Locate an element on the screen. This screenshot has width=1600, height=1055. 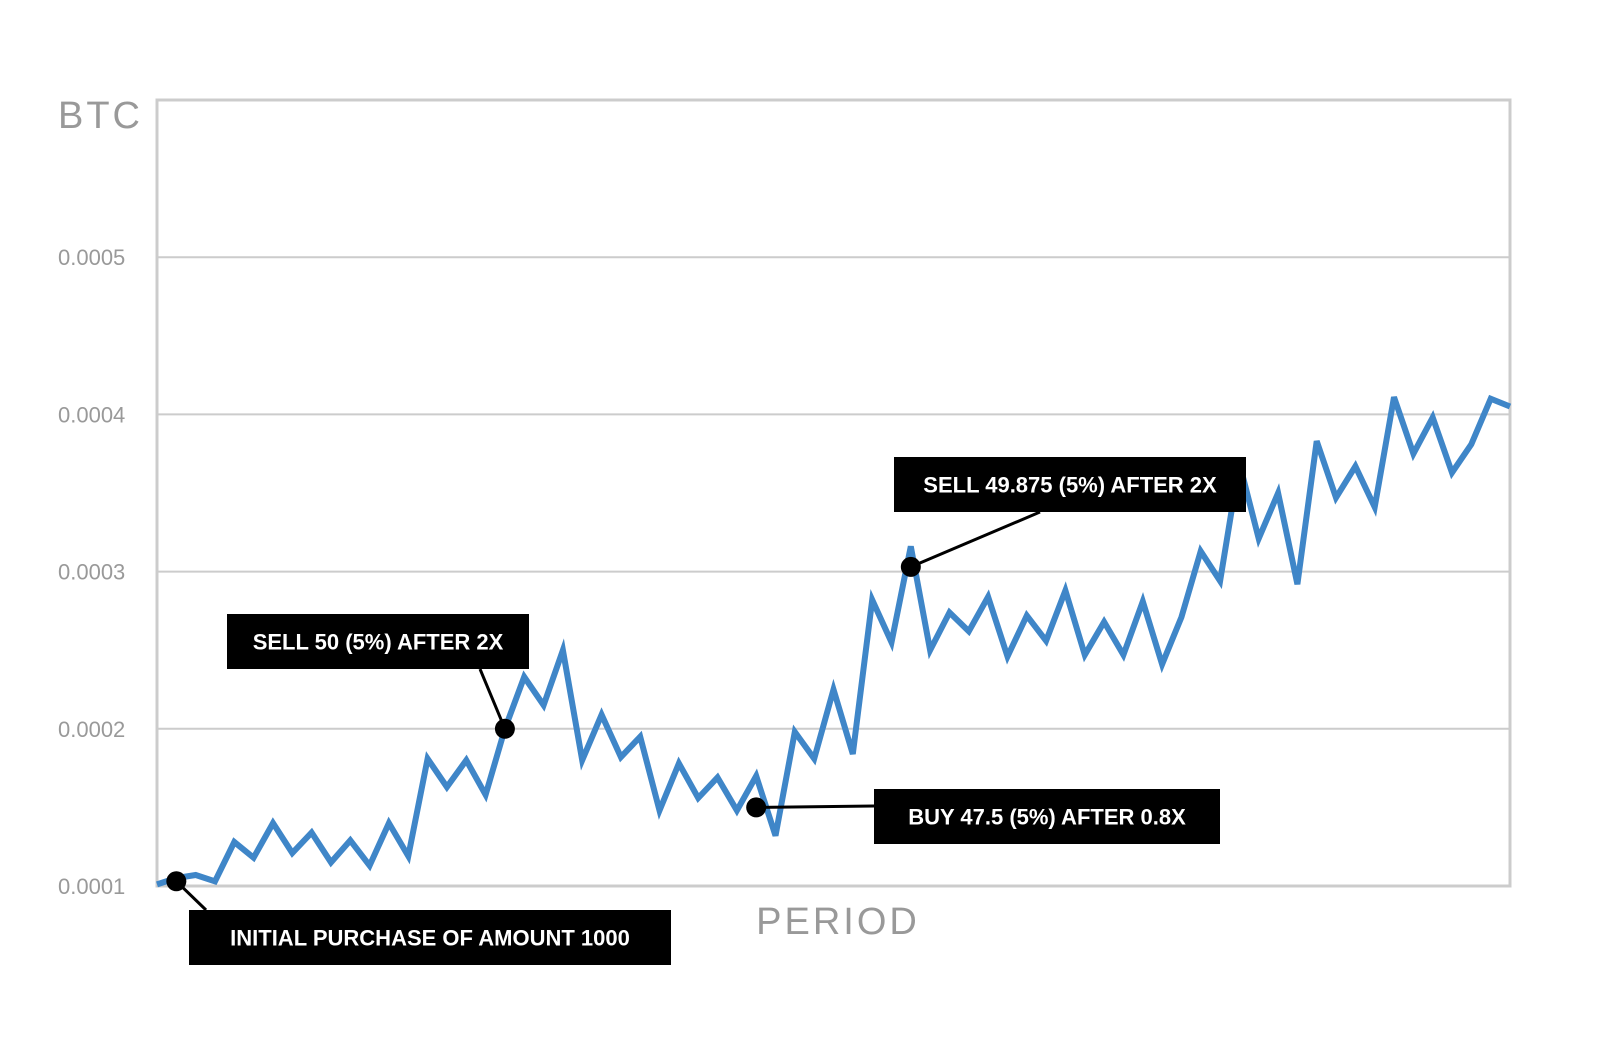
x-axis-title: PERIOD is located at coordinates (838, 922).